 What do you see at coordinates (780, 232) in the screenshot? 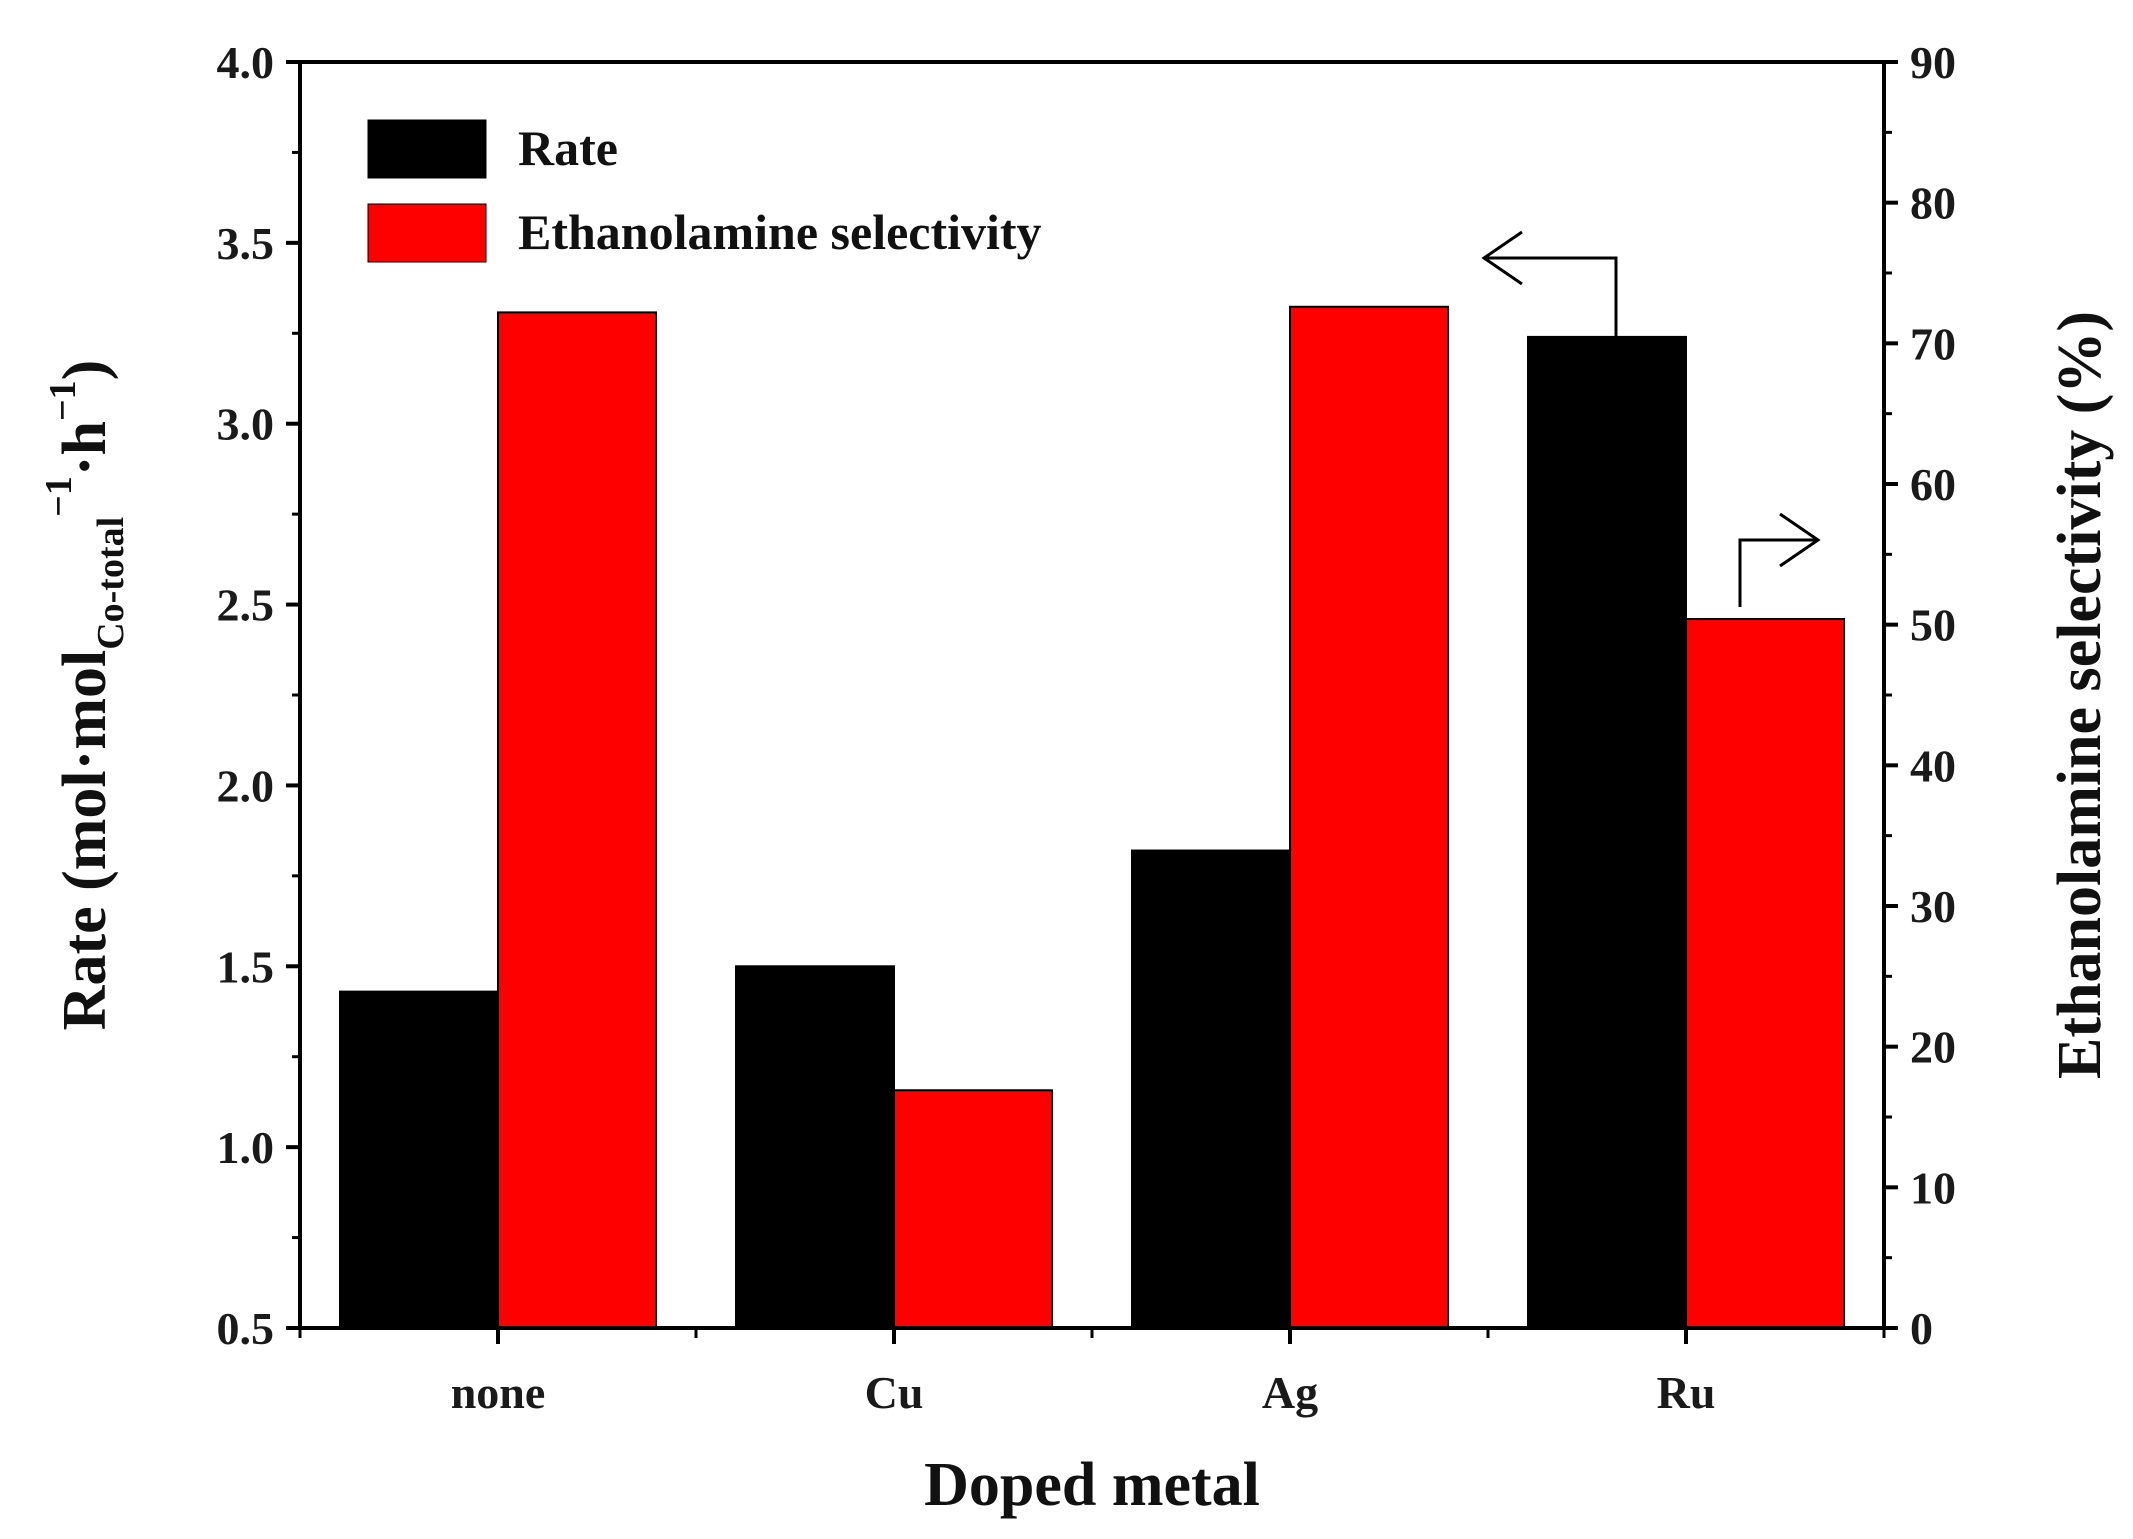
I see `legend-label-selectivity: Ethanolamine selectivity` at bounding box center [780, 232].